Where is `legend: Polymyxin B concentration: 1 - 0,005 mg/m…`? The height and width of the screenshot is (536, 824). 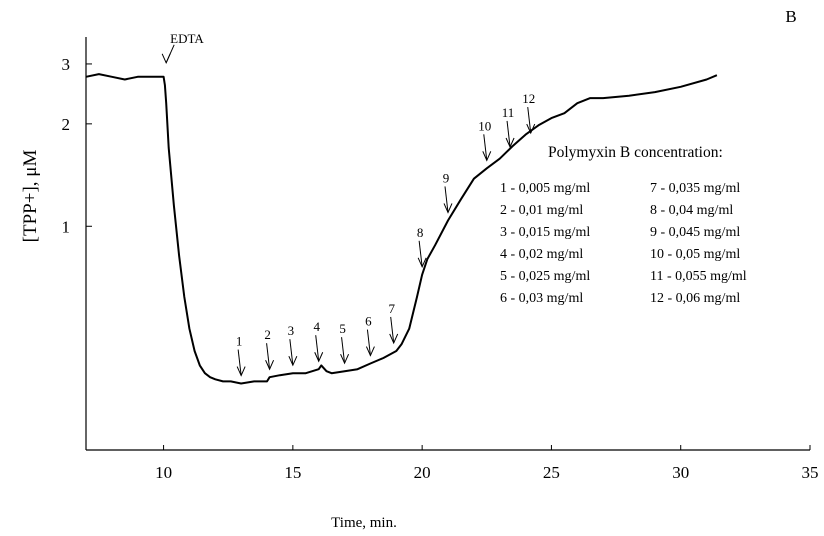 legend: Polymyxin B concentration: 1 - 0,005 mg/m… is located at coordinates (623, 225).